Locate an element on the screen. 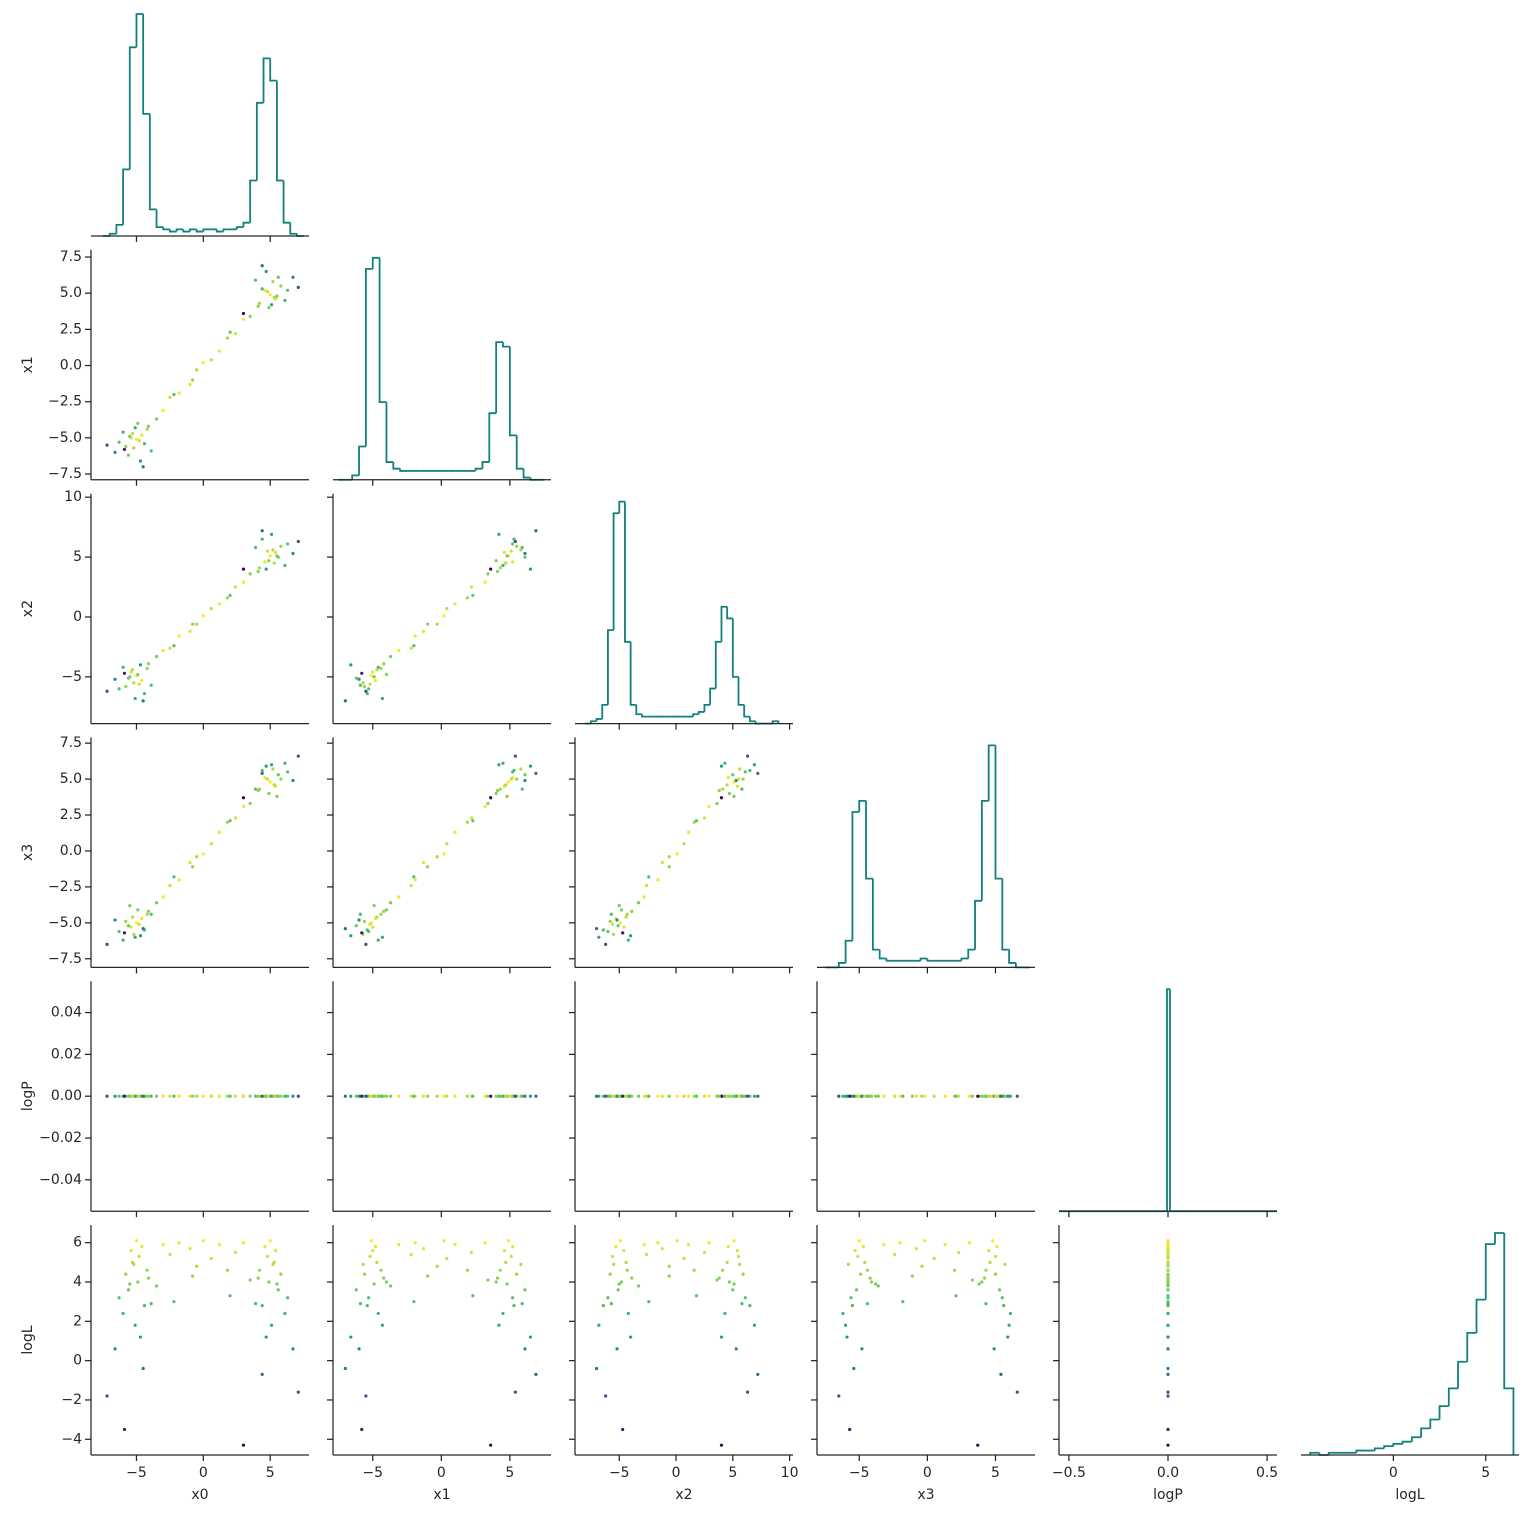 This screenshot has width=1530, height=1513. x-tick-label: 0 is located at coordinates (927, 1473).